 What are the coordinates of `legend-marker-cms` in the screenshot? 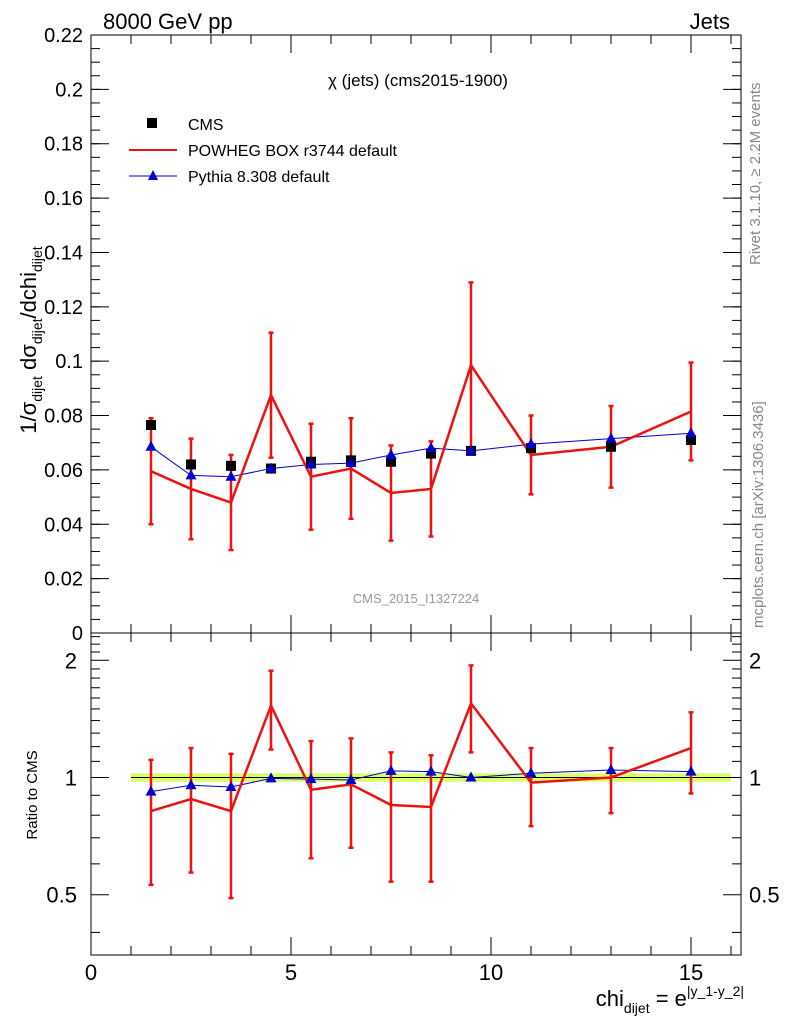 It's located at (152, 123).